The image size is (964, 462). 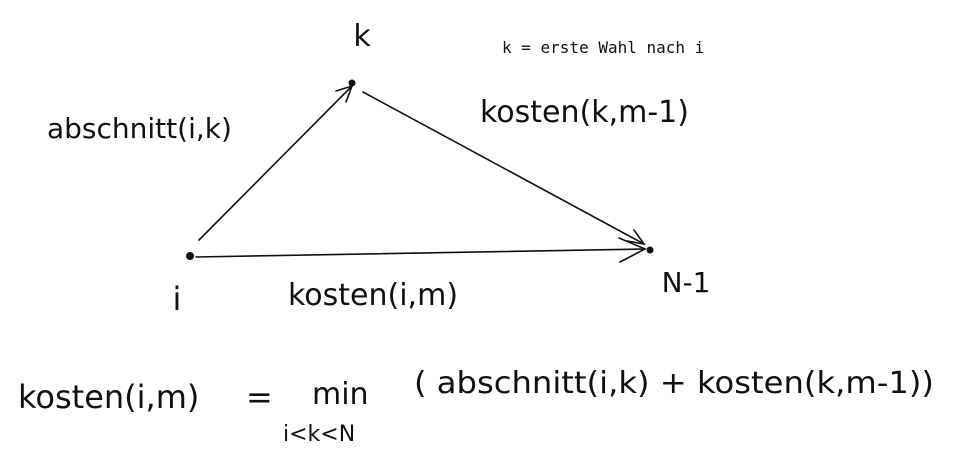 I want to click on formula-min-operator: min, so click(x=340, y=394).